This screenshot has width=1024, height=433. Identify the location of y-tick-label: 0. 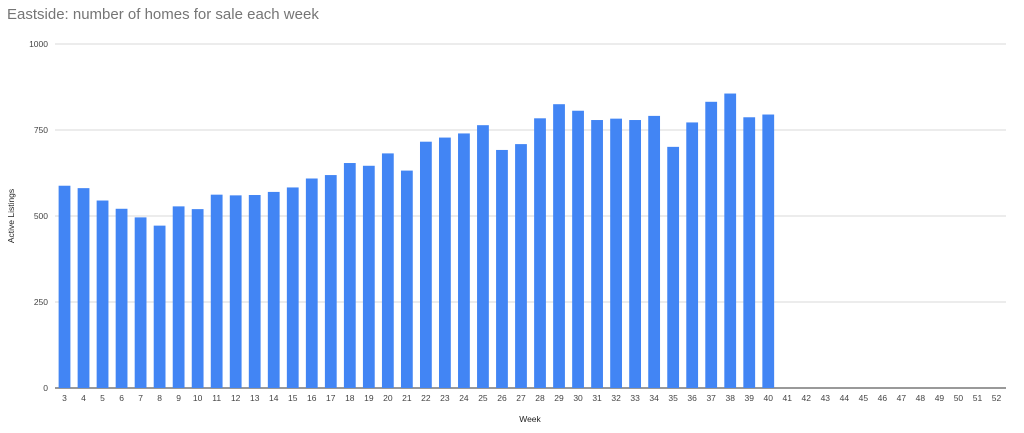
(45, 388).